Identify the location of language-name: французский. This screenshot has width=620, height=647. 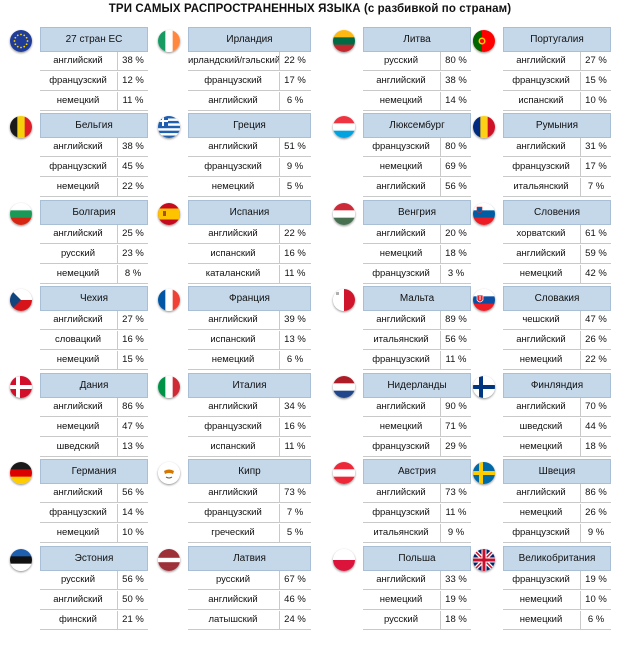
(78, 166).